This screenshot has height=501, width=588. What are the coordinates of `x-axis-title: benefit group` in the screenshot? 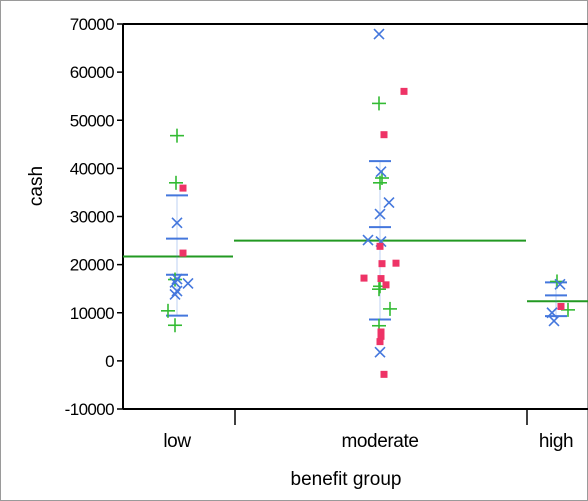 It's located at (346, 479).